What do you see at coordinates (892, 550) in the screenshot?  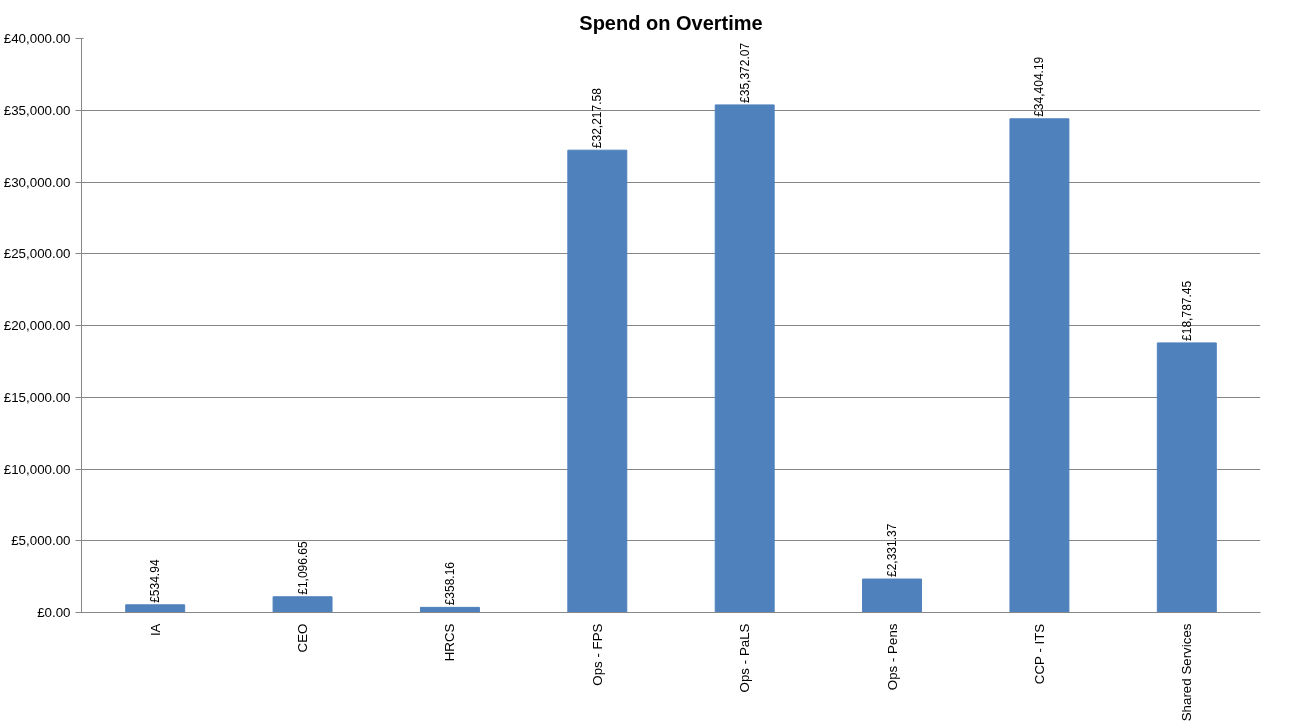 I see `data-label: £2,331.37` at bounding box center [892, 550].